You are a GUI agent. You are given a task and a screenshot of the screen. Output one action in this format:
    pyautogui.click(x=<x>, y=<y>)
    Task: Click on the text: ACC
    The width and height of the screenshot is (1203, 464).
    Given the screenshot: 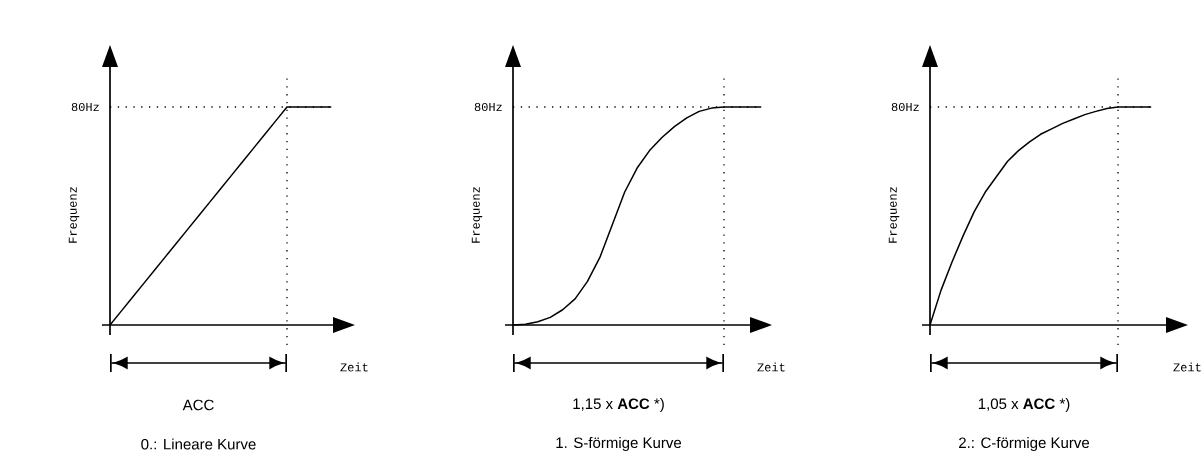 What is the action you would take?
    pyautogui.click(x=198, y=405)
    